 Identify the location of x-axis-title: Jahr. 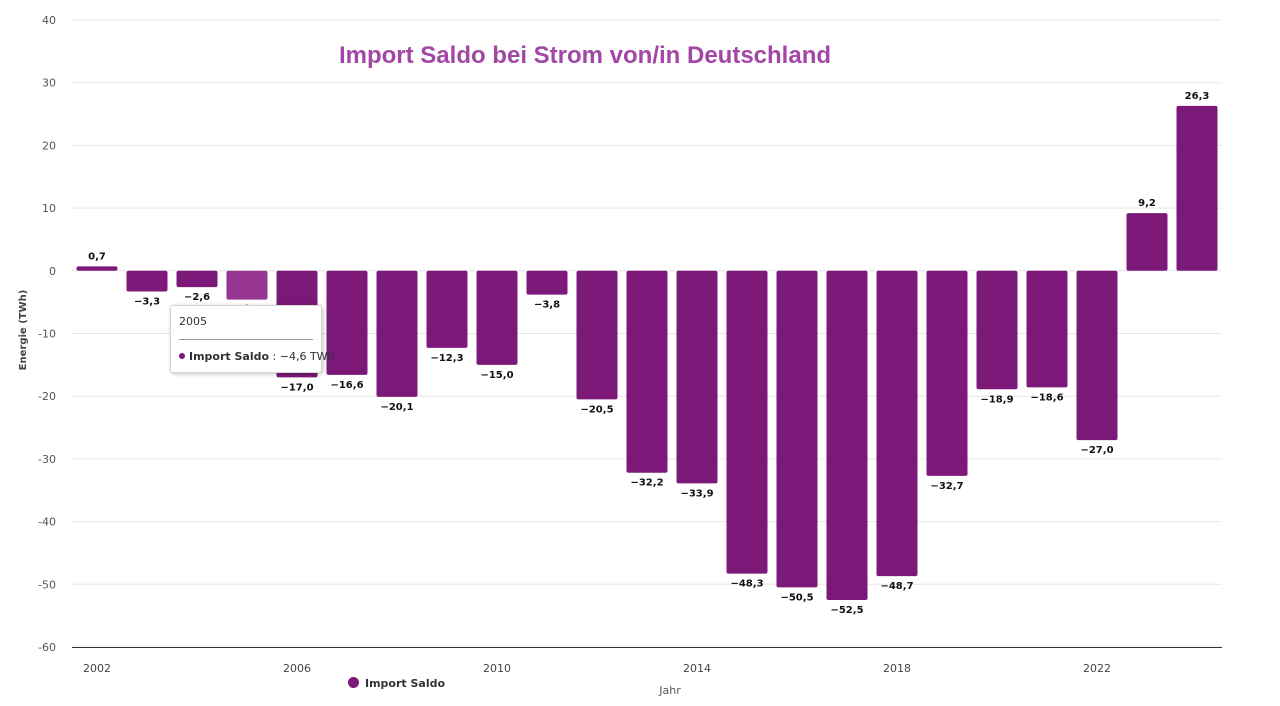
(670, 690).